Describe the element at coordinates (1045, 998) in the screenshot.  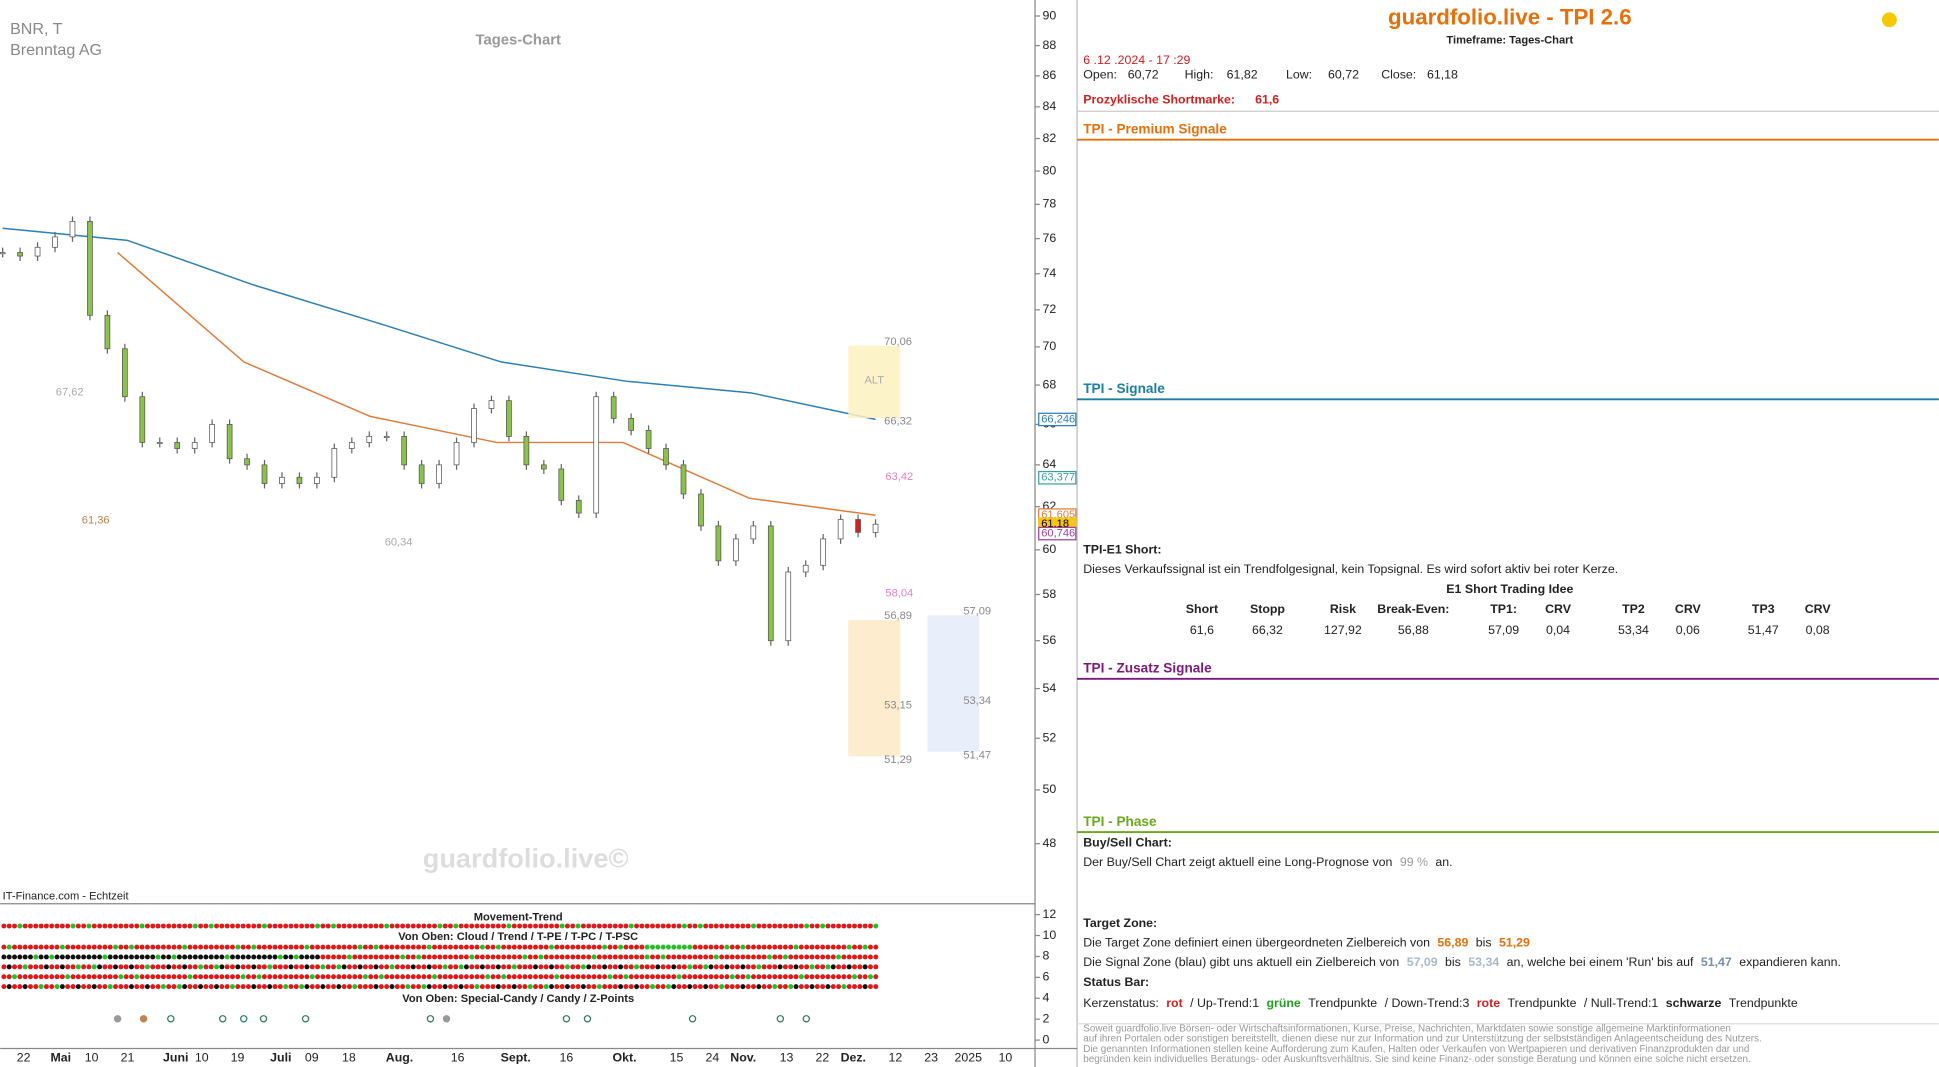
I see `y-tick-label: 4` at that location.